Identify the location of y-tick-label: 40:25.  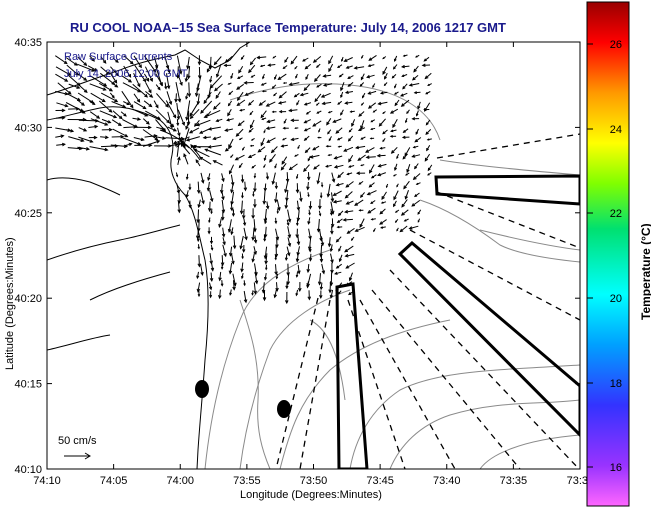
(28, 214).